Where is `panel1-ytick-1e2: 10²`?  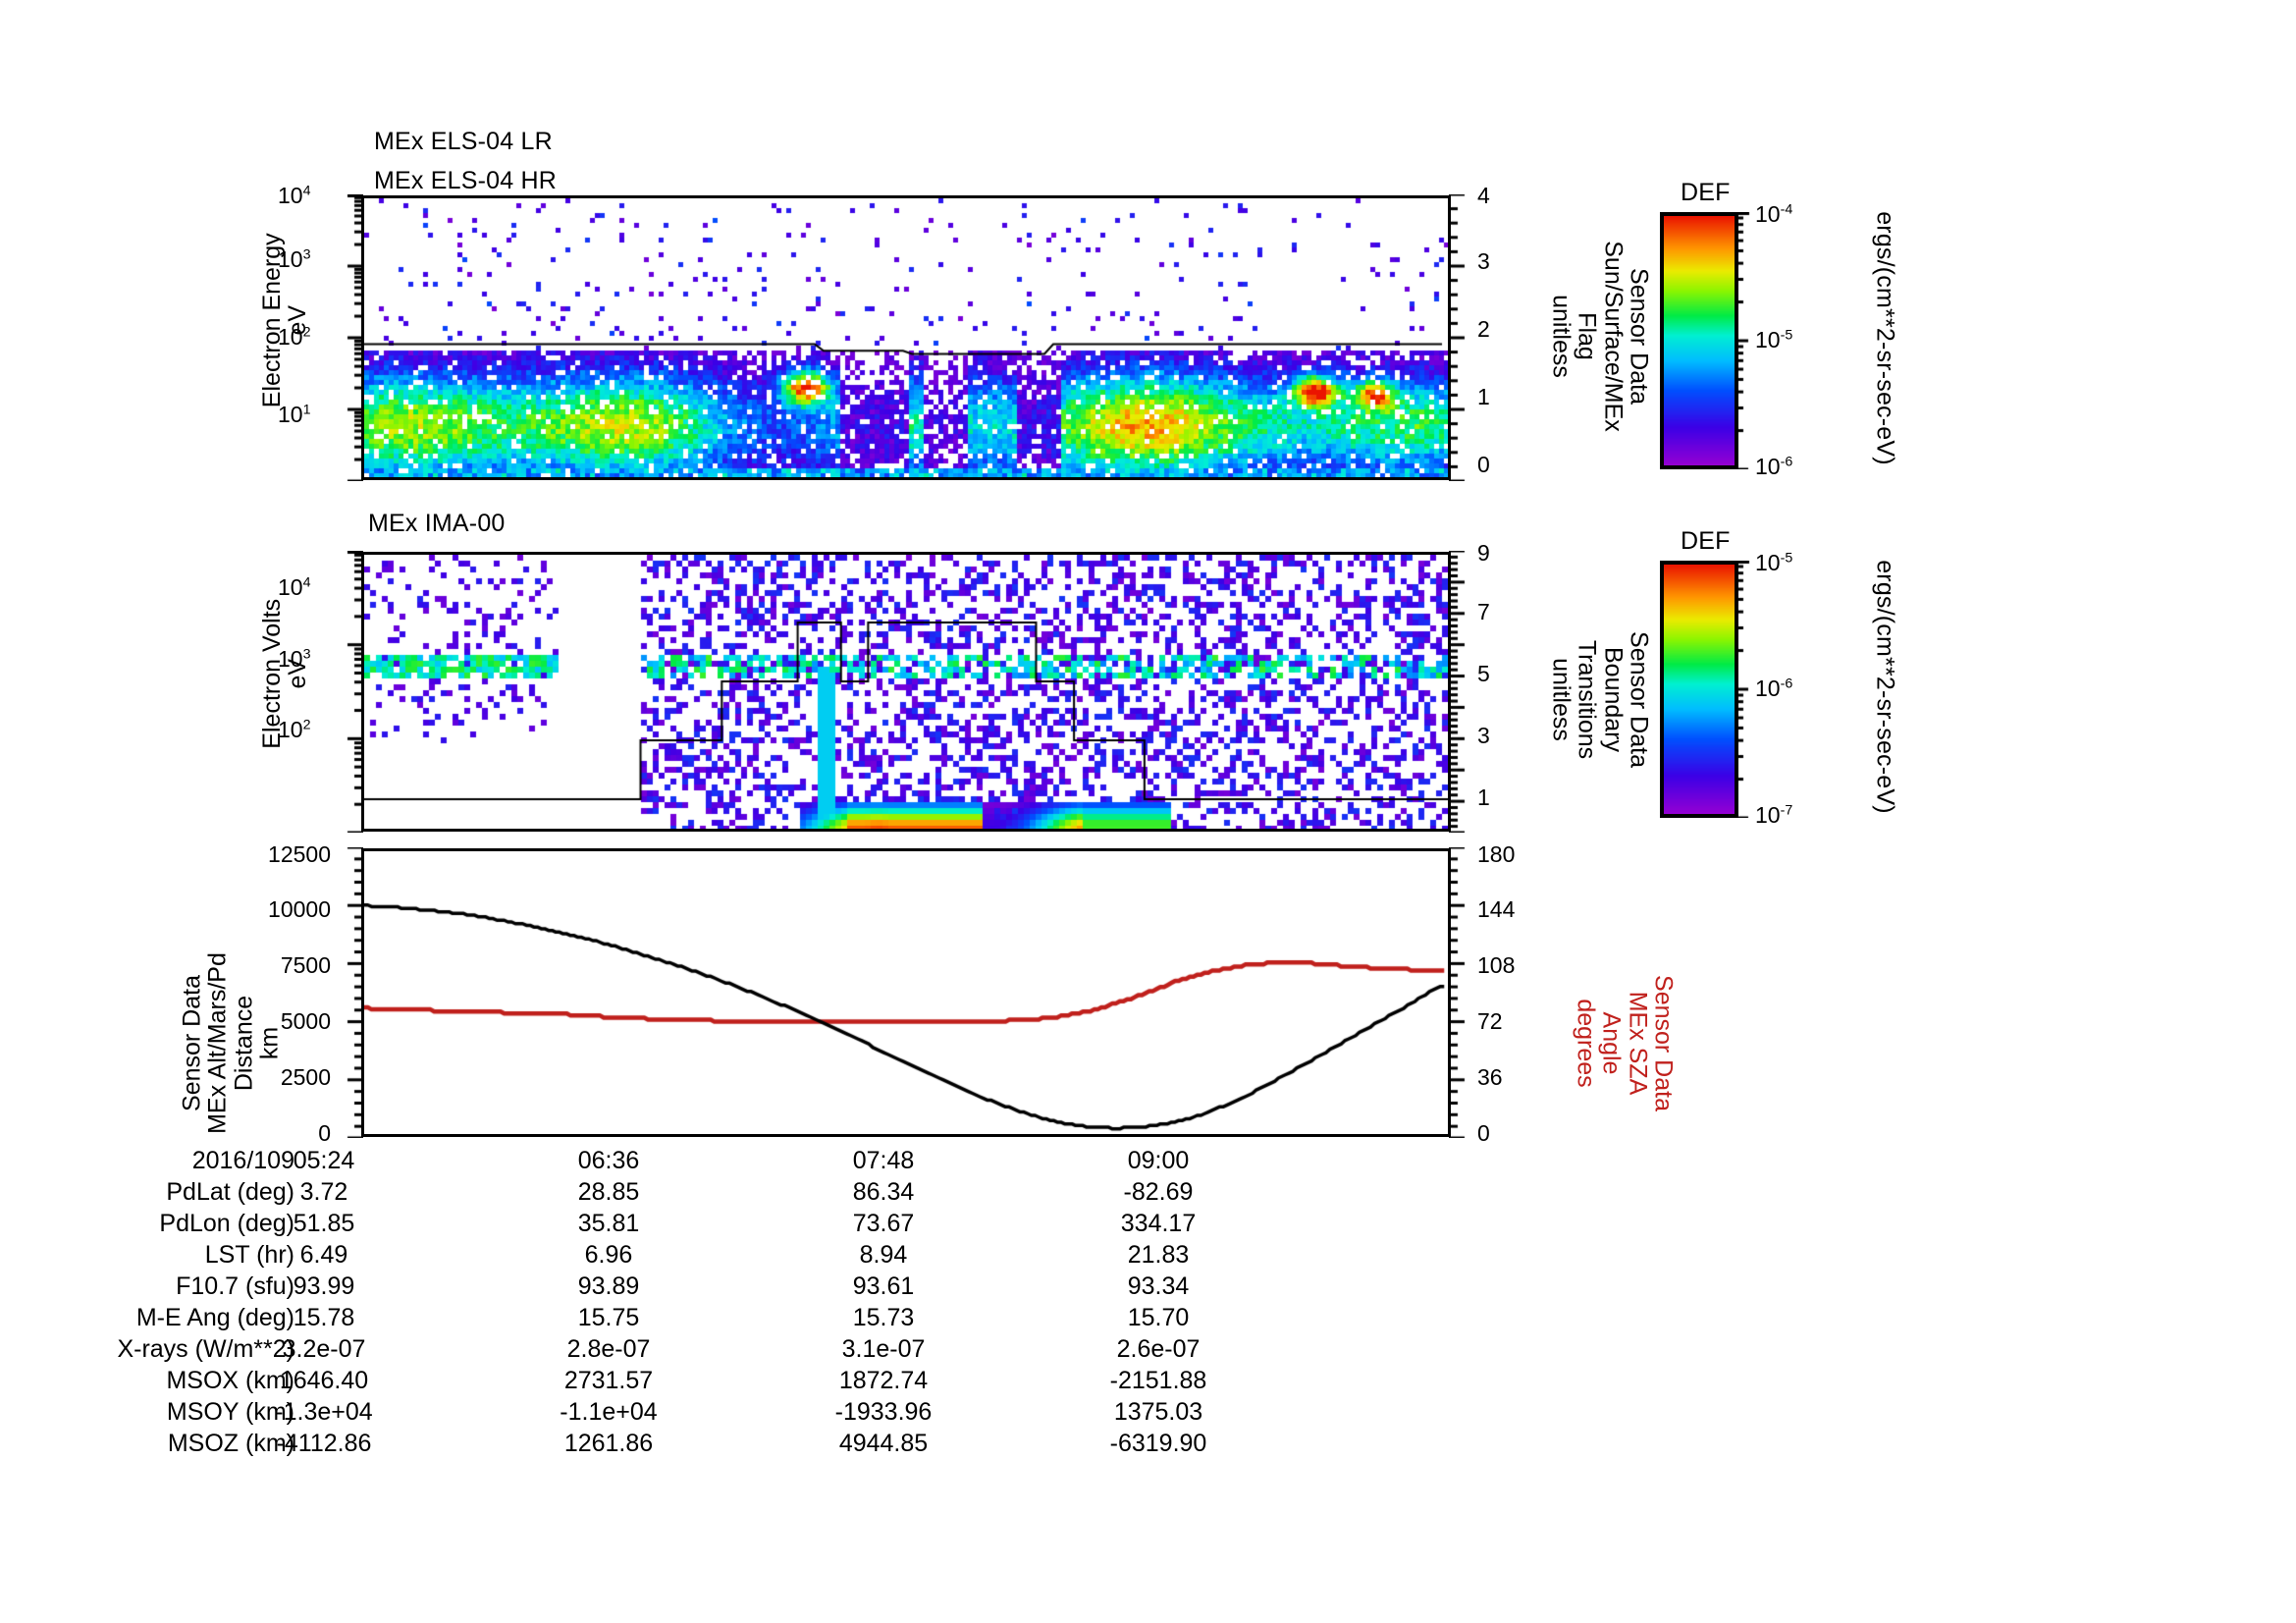
panel1-ytick-1e2: 10² is located at coordinates (295, 337).